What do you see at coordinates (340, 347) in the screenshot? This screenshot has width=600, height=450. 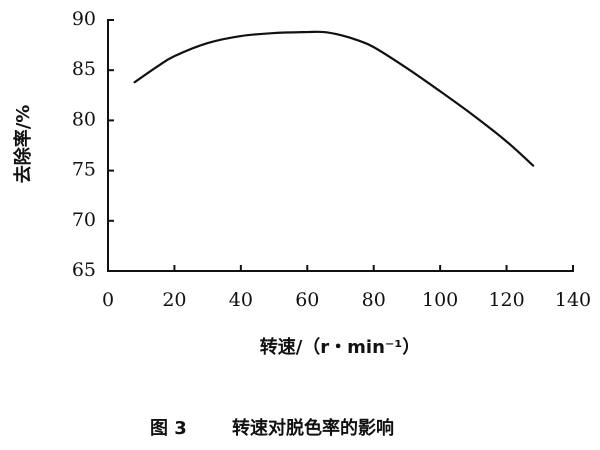 I see `x-axis-title: 转速/（r・min⁻¹）` at bounding box center [340, 347].